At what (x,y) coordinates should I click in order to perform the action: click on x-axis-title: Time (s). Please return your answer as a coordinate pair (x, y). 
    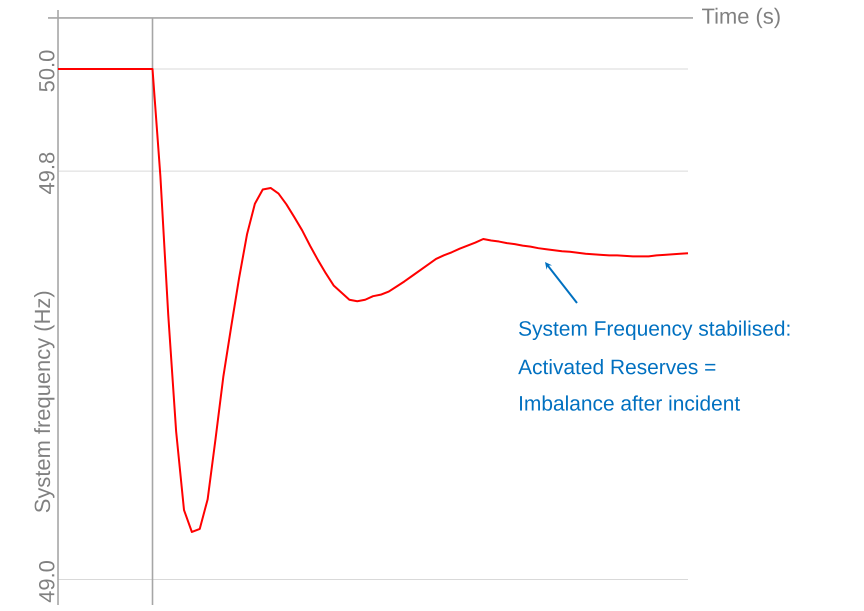
    Looking at the image, I should click on (741, 18).